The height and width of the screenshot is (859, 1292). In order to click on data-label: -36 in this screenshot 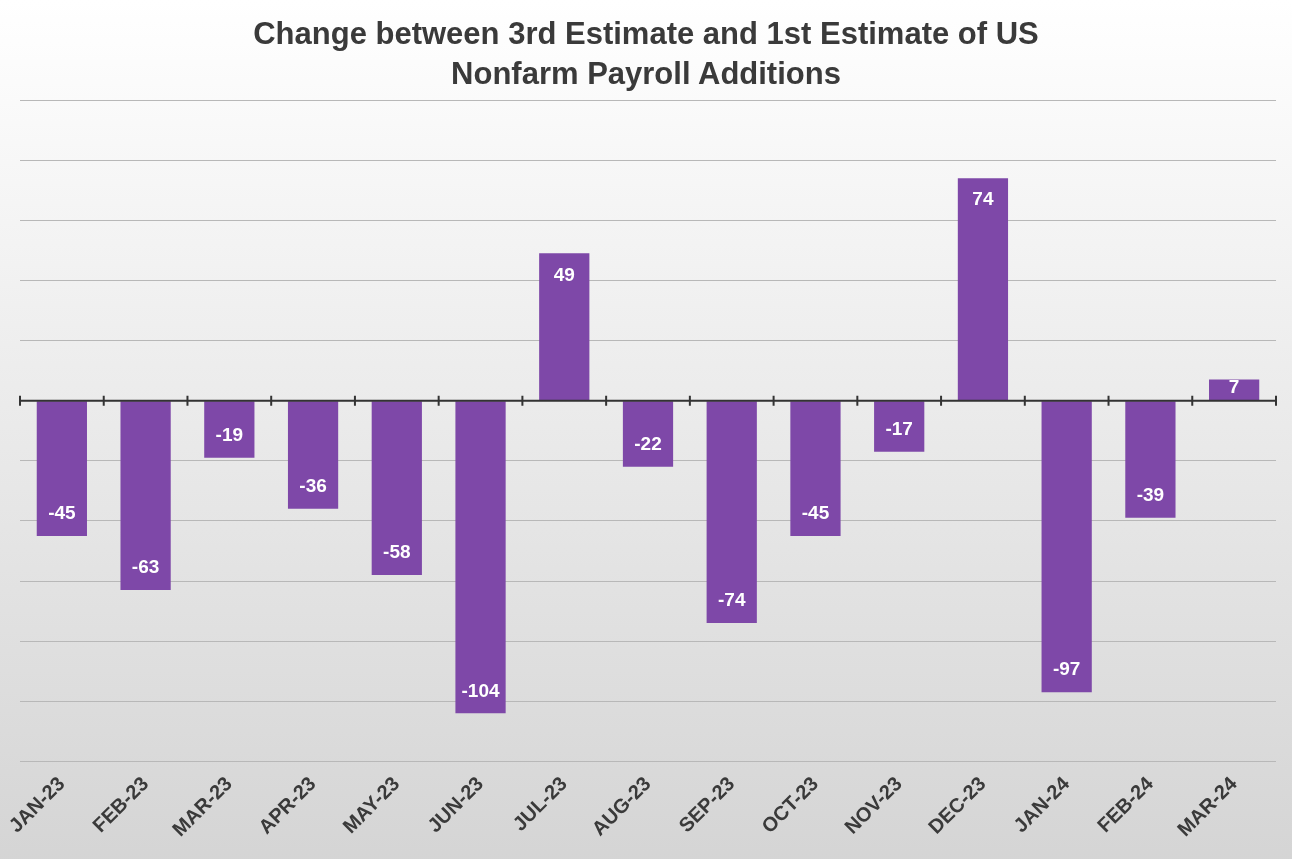, I will do `click(313, 486)`.